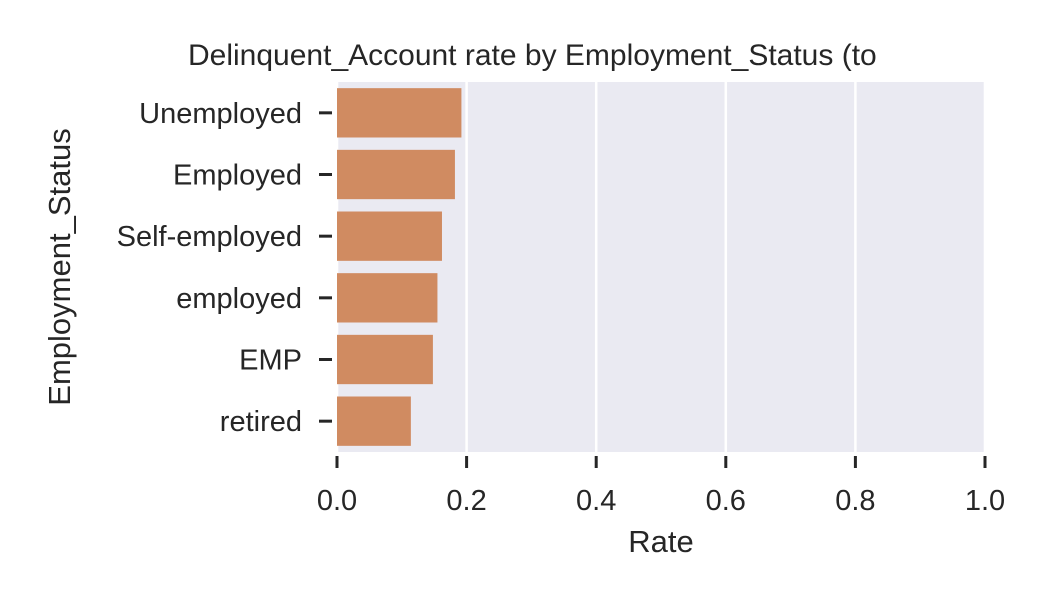 The width and height of the screenshot is (1050, 600). Describe the element at coordinates (385, 359) in the screenshot. I see `bar-emp` at that location.